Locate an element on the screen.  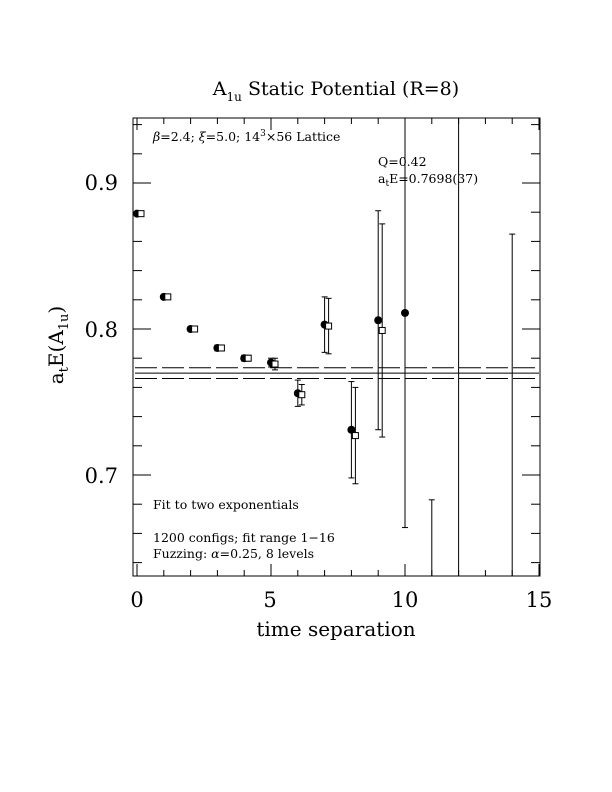
y-tick-label-0.8: 0.8 is located at coordinates (101, 330).